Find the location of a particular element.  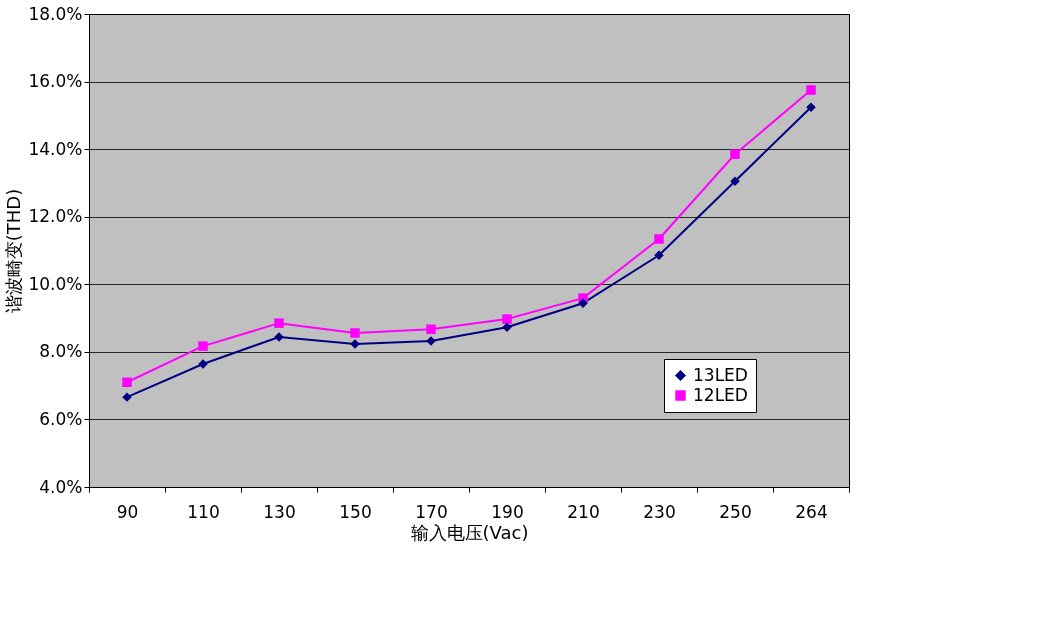

x-tick-label: 110 is located at coordinates (203, 511).